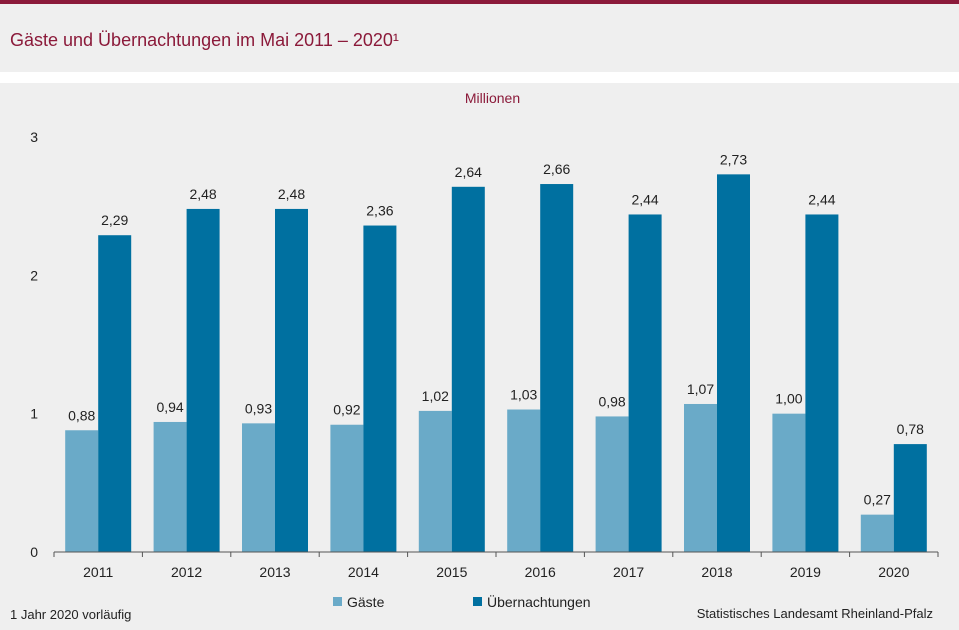  Describe the element at coordinates (435, 396) in the screenshot. I see `data-label: 1,02` at that location.